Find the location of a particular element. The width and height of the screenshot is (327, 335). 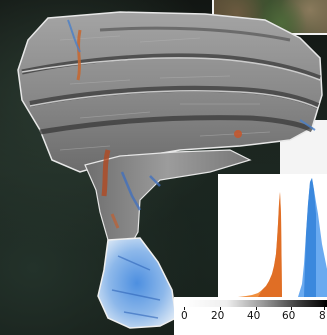

histogram-chart is located at coordinates (274, 237).